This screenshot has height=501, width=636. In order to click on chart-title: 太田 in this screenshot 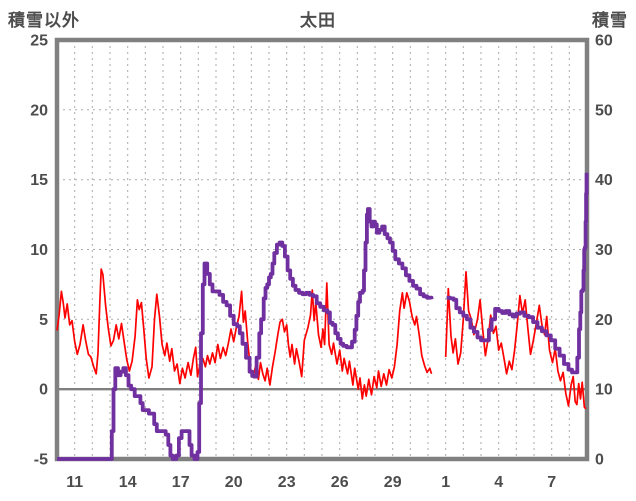, I will do `click(318, 20)`.